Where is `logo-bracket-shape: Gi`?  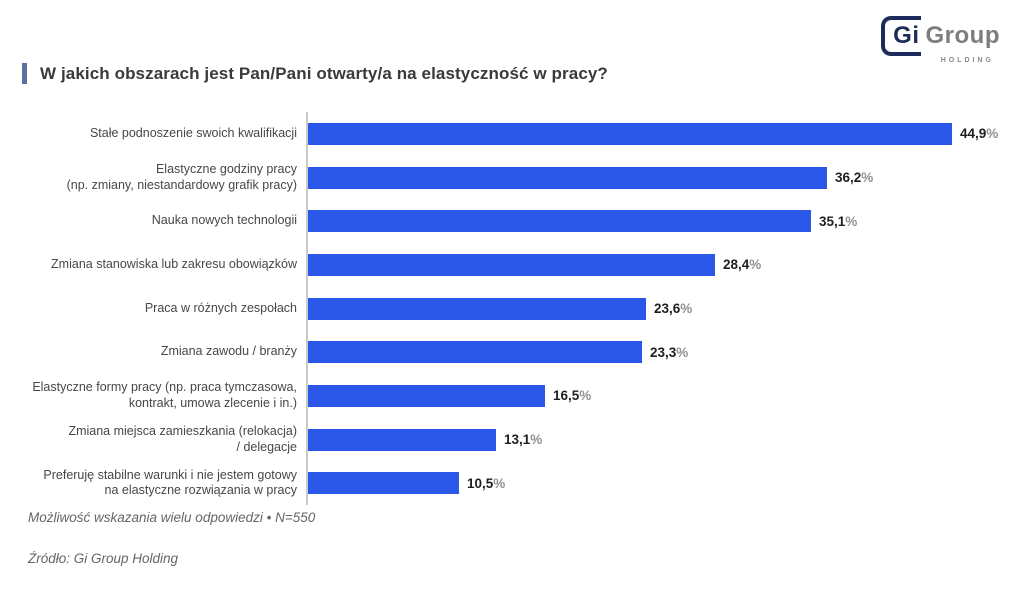
logo-bracket-shape: Gi is located at coordinates (901, 36).